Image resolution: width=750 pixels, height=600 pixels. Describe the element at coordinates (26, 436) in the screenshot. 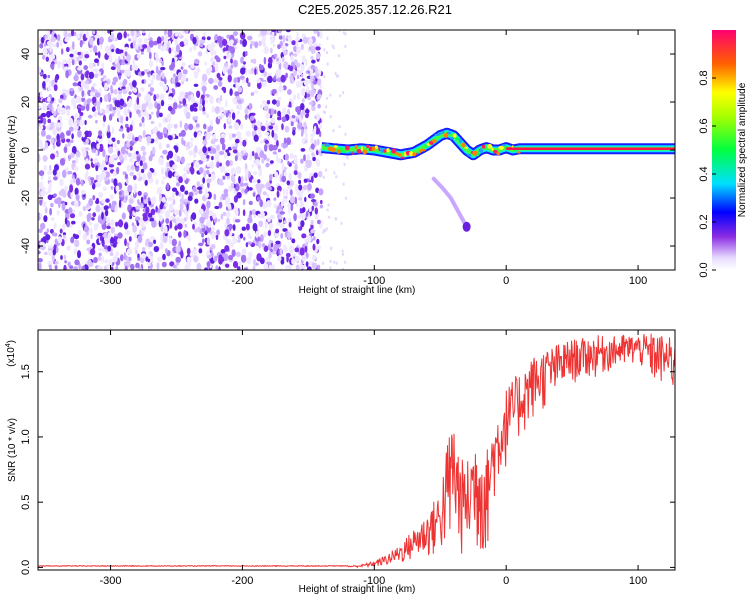

I see `y-tick-label: 1.0` at that location.